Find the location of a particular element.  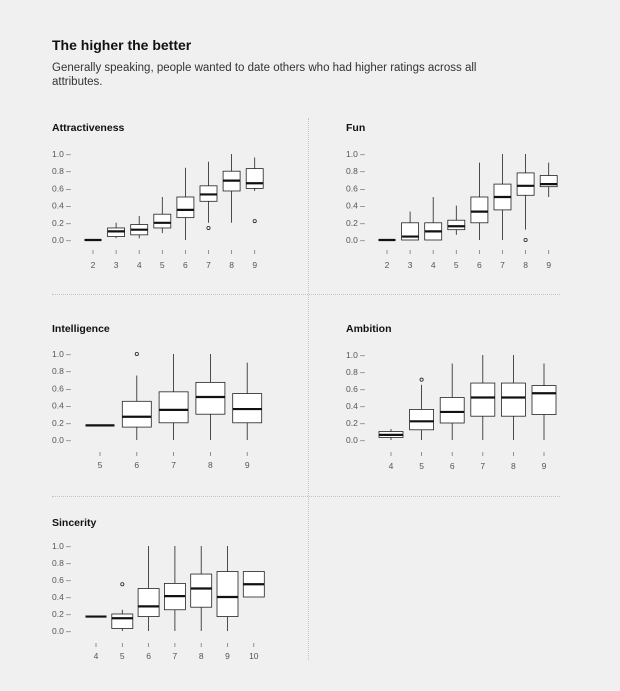

page-title: The higher the better is located at coordinates (122, 45).